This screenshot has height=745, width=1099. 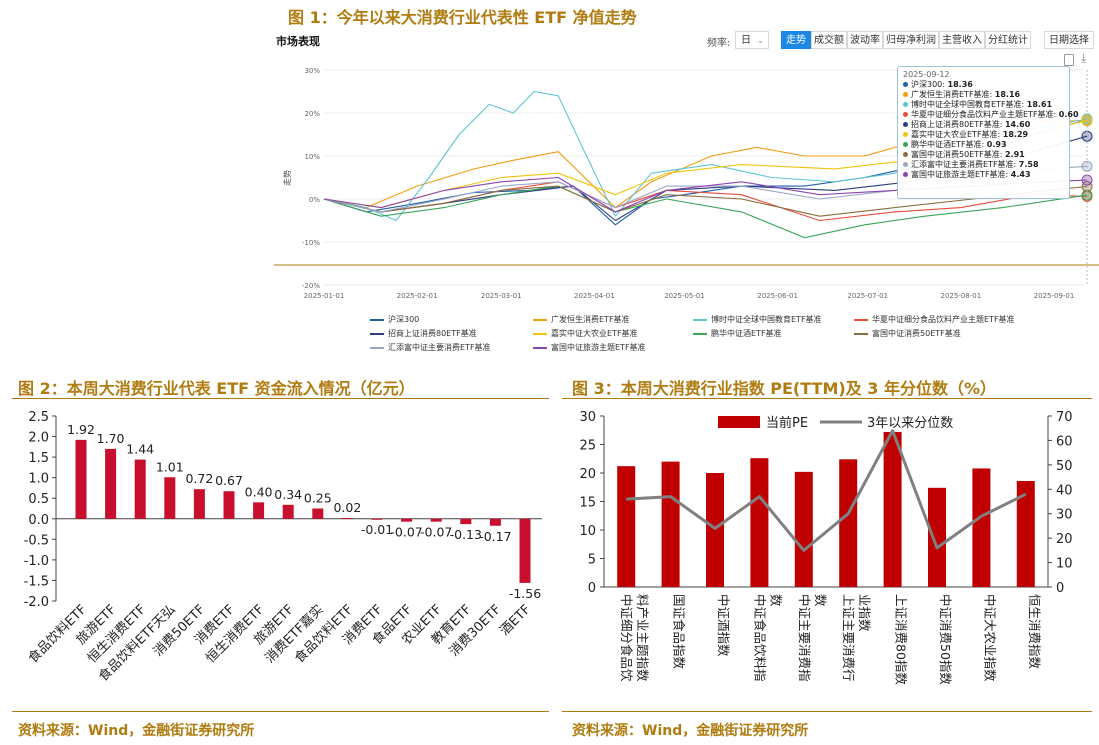 What do you see at coordinates (466, 534) in the screenshot?
I see `data-label: -0.13` at bounding box center [466, 534].